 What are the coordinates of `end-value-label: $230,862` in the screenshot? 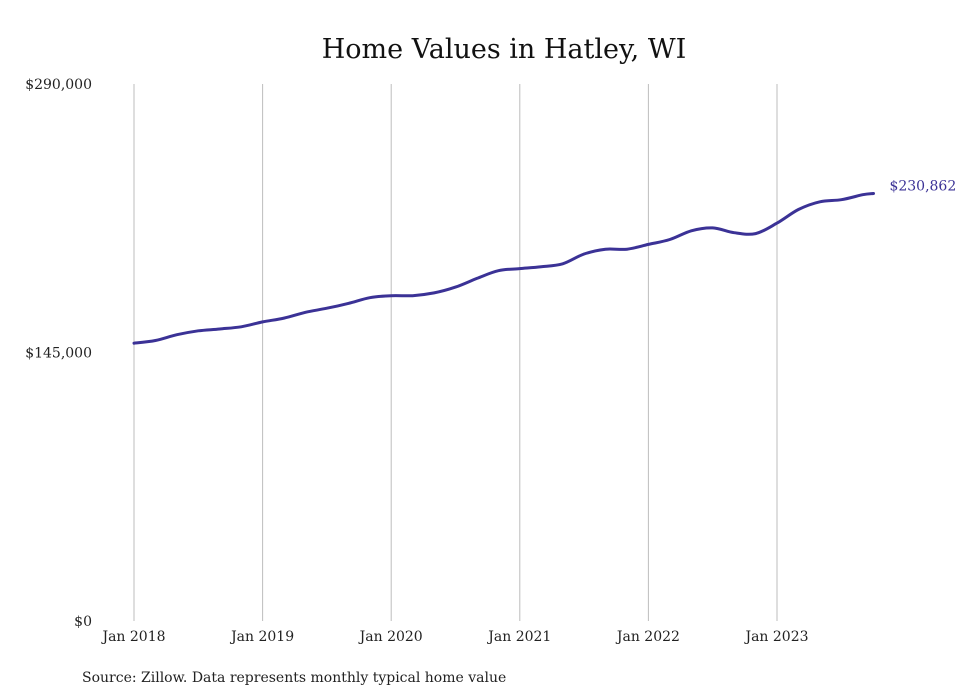 It's located at (922, 187).